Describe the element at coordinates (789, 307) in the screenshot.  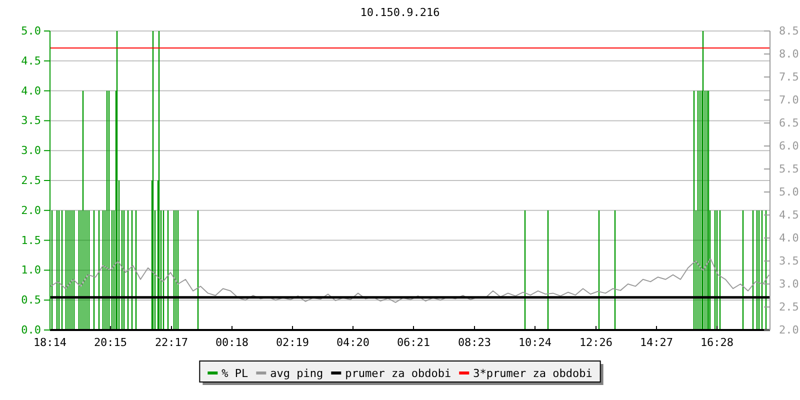
I see `y2-tick-label: 2.5` at that location.